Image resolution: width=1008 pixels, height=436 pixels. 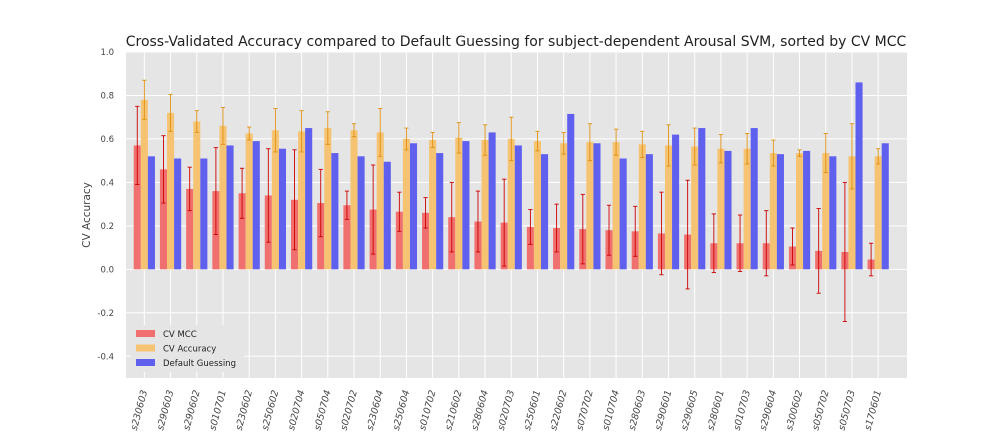 What do you see at coordinates (716, 410) in the screenshot?
I see `x-tick-label: s280601` at bounding box center [716, 410].